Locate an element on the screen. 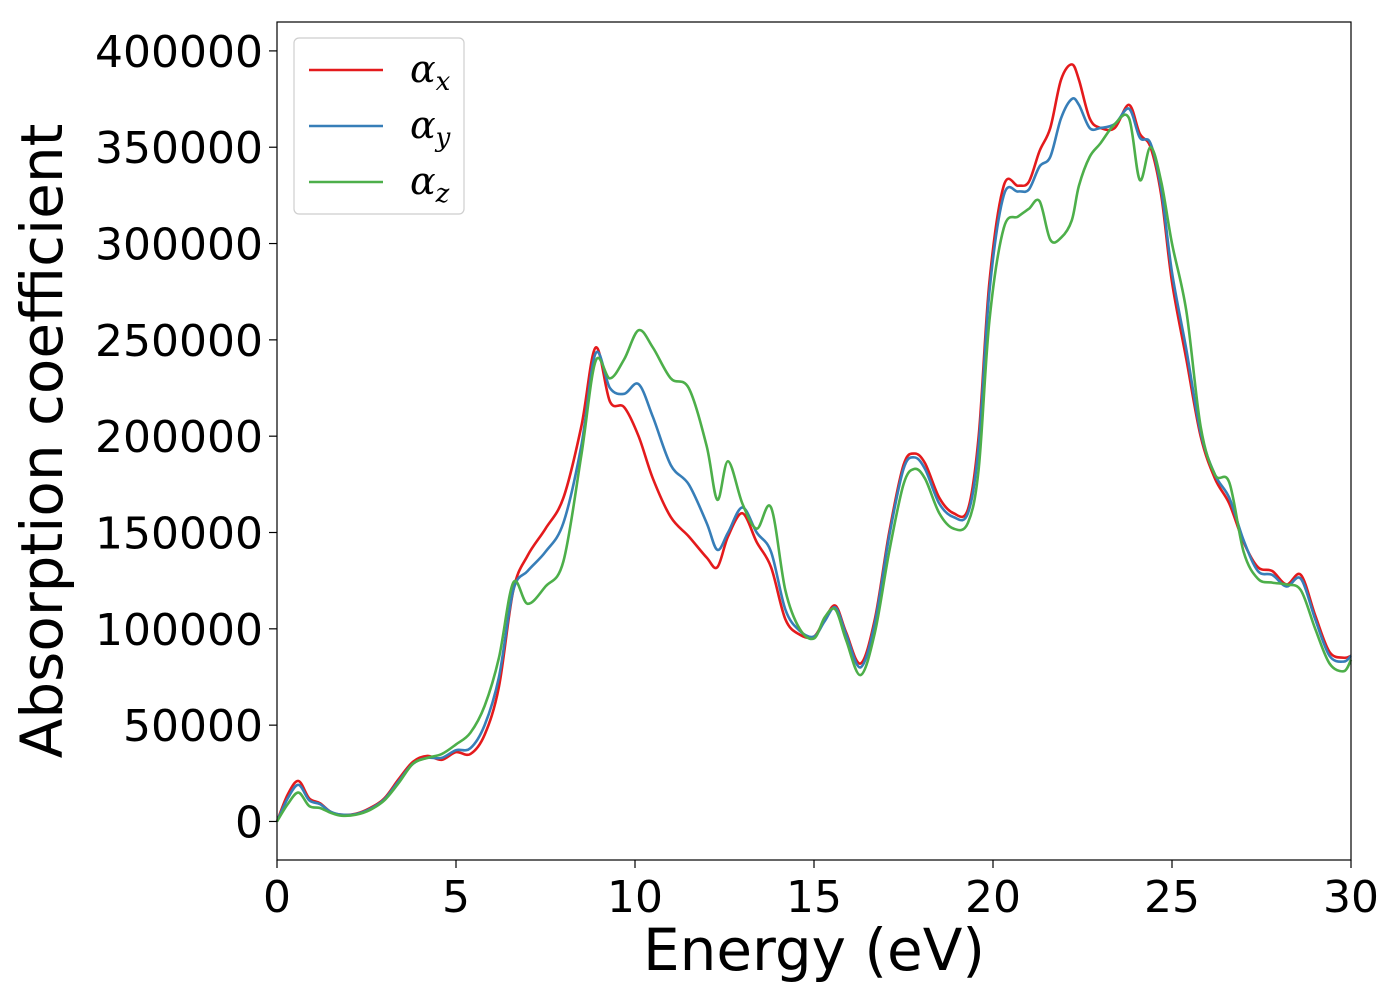  y-tick-label: 50000 is located at coordinates (193, 726).